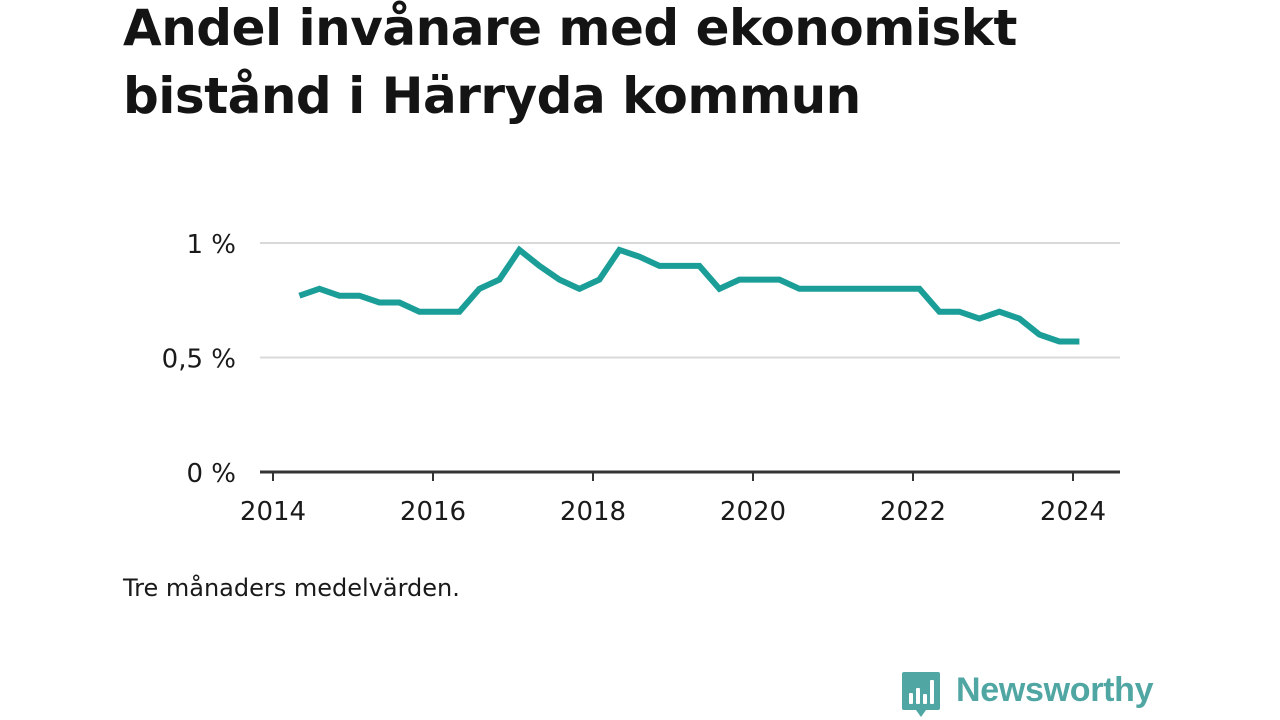 The image size is (1280, 720). I want to click on series-line, so click(689, 295).